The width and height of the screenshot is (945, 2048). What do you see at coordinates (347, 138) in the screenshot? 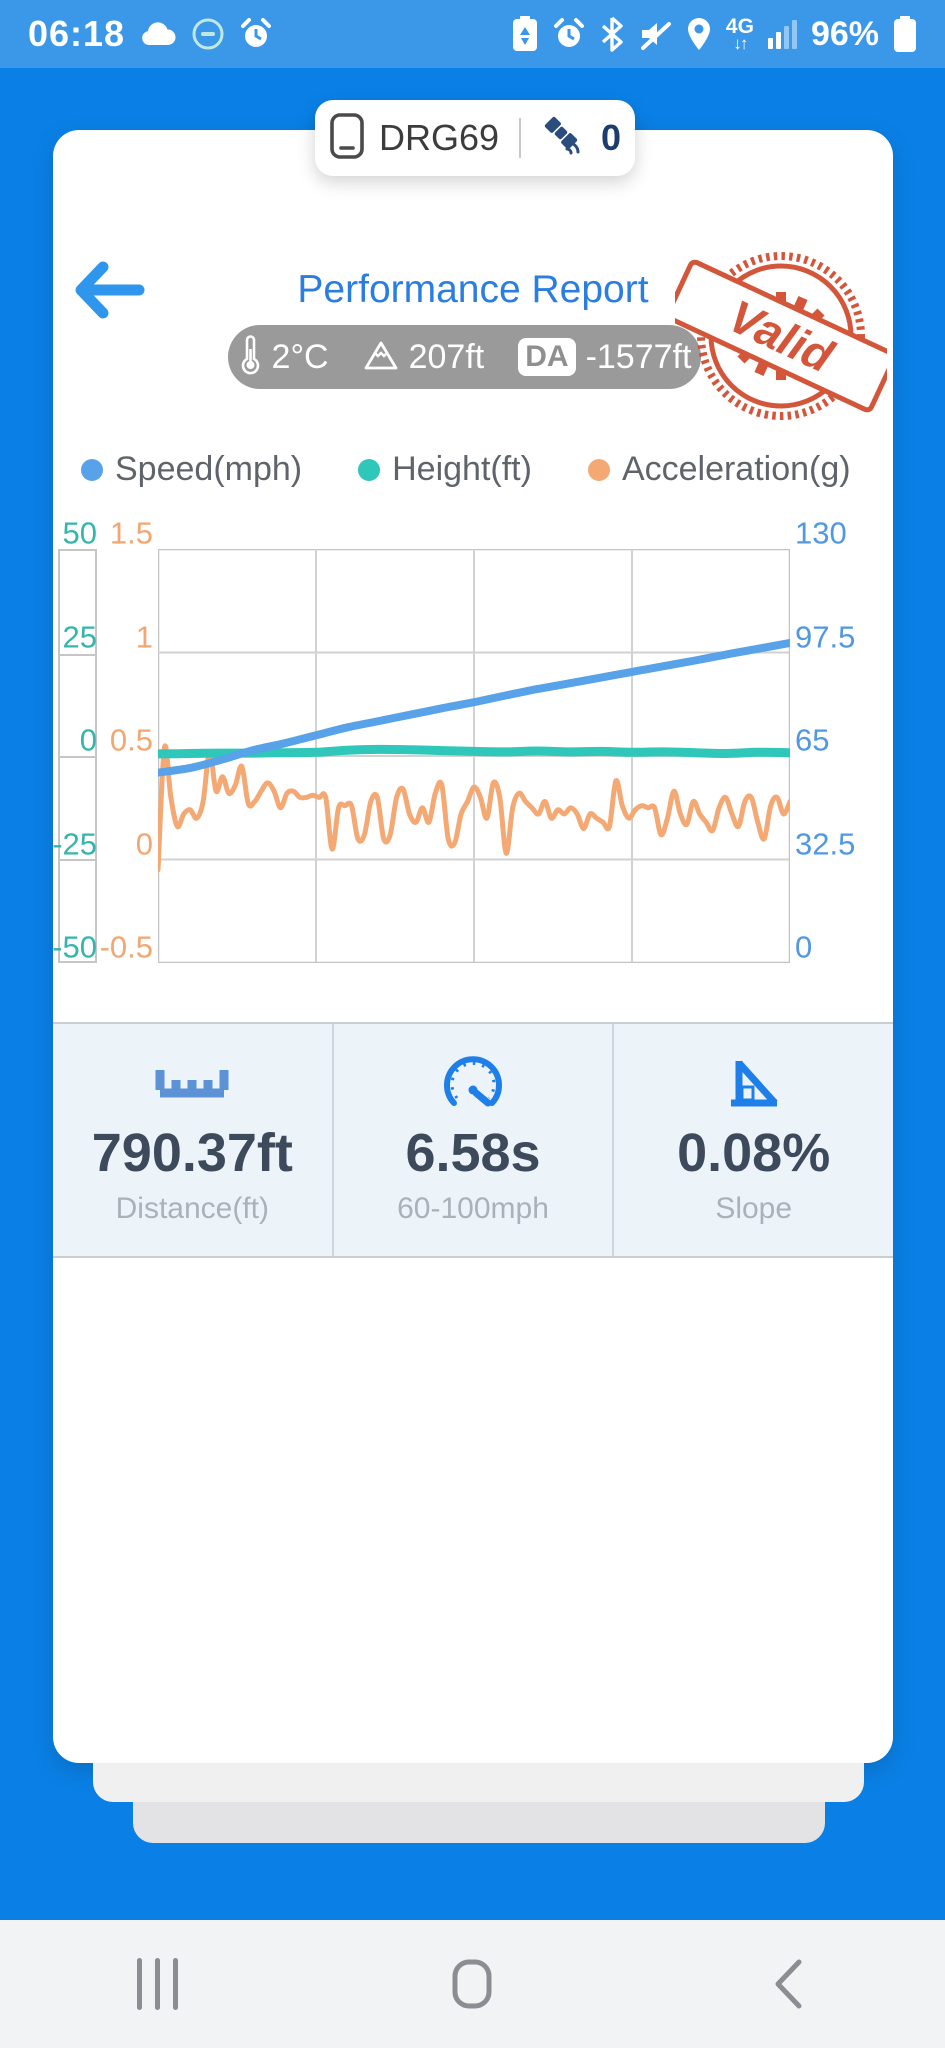
I see `device-icon` at bounding box center [347, 138].